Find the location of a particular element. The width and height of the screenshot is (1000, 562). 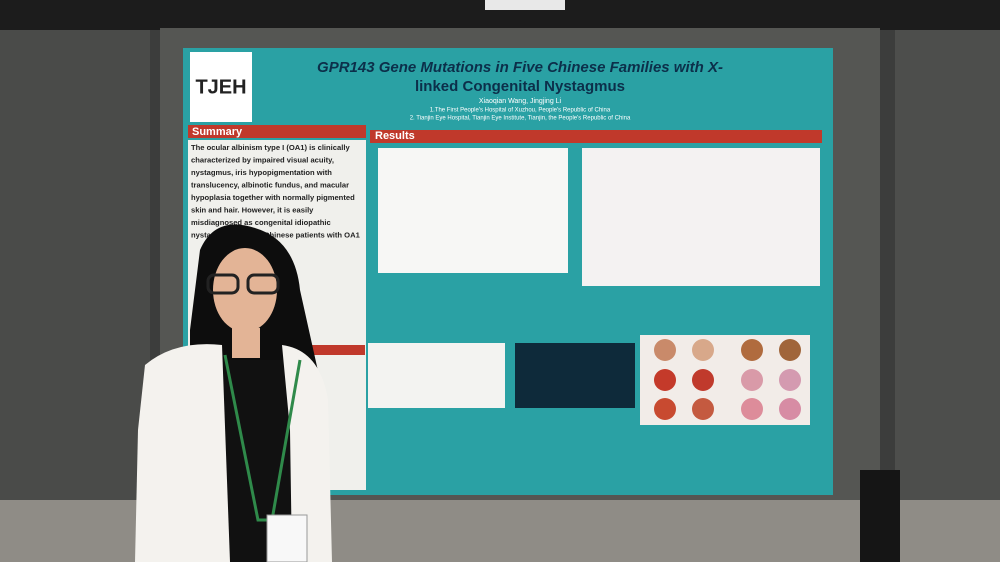

alignment-figure is located at coordinates (436, 375).